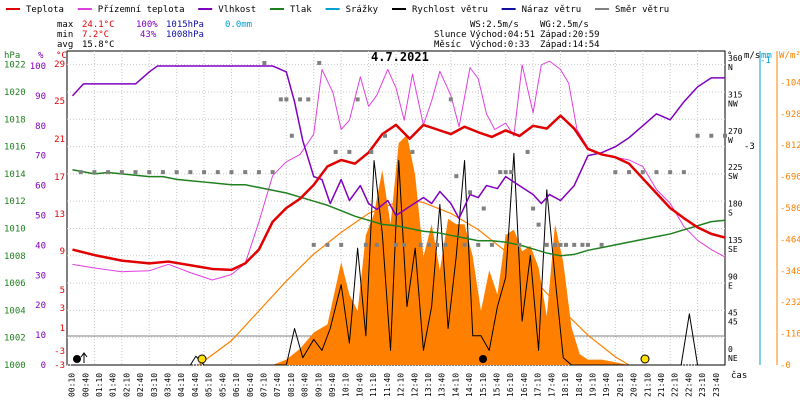 This screenshot has height=400, width=800. Describe the element at coordinates (45, 10) in the screenshot. I see `legend-label: Teplota` at that location.